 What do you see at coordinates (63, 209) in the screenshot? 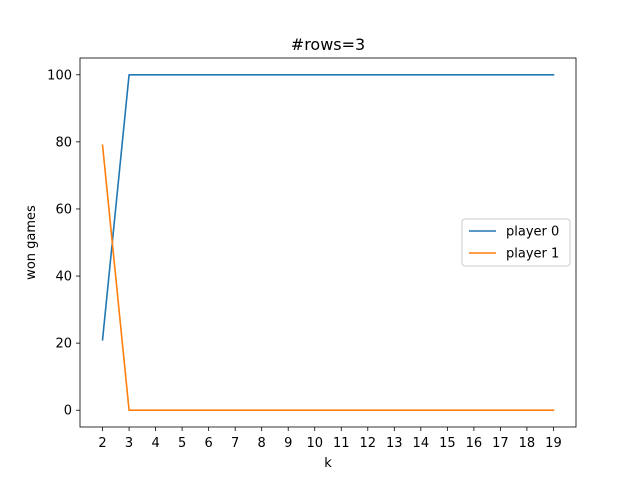
I see `y-tick-label: 60` at bounding box center [63, 209].